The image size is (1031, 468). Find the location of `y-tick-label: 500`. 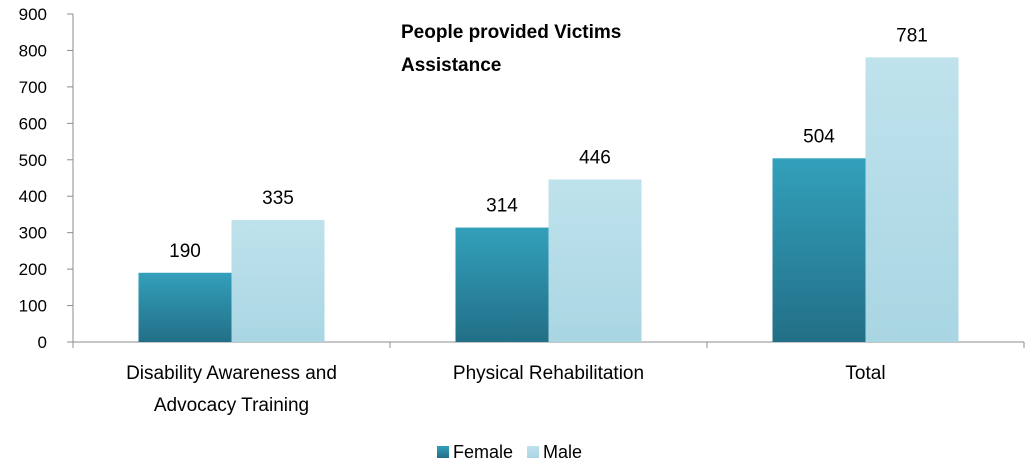

y-tick-label: 500 is located at coordinates (33, 160).